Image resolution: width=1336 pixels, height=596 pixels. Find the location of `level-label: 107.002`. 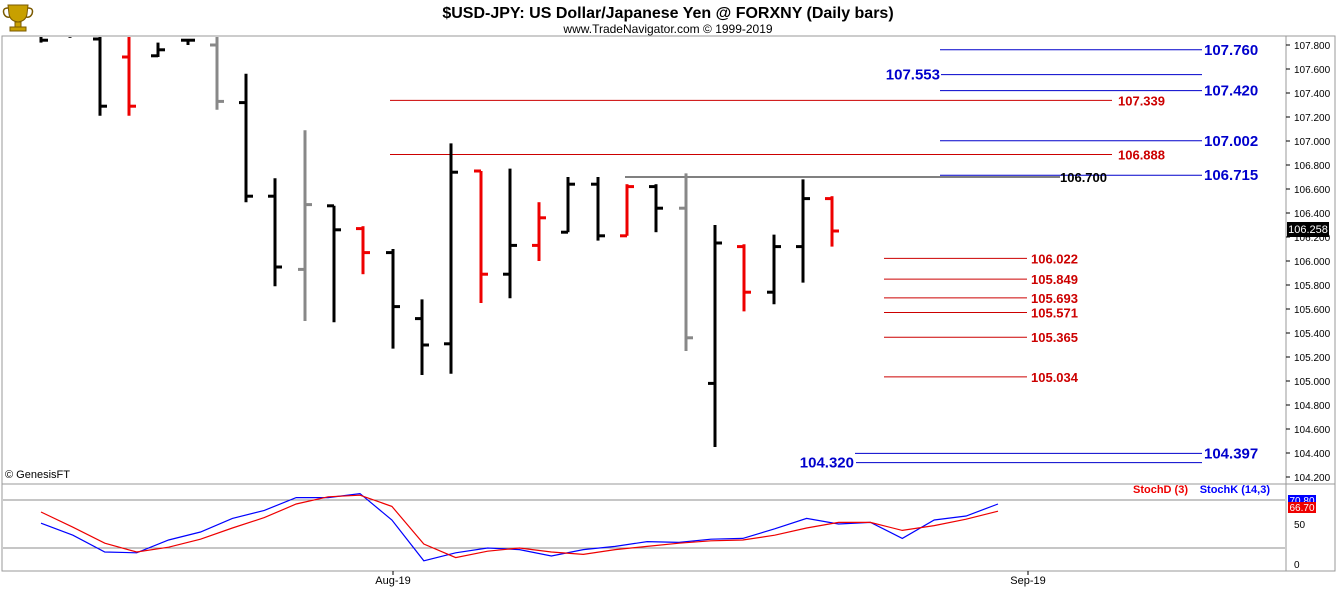

level-label: 107.002 is located at coordinates (1231, 141).